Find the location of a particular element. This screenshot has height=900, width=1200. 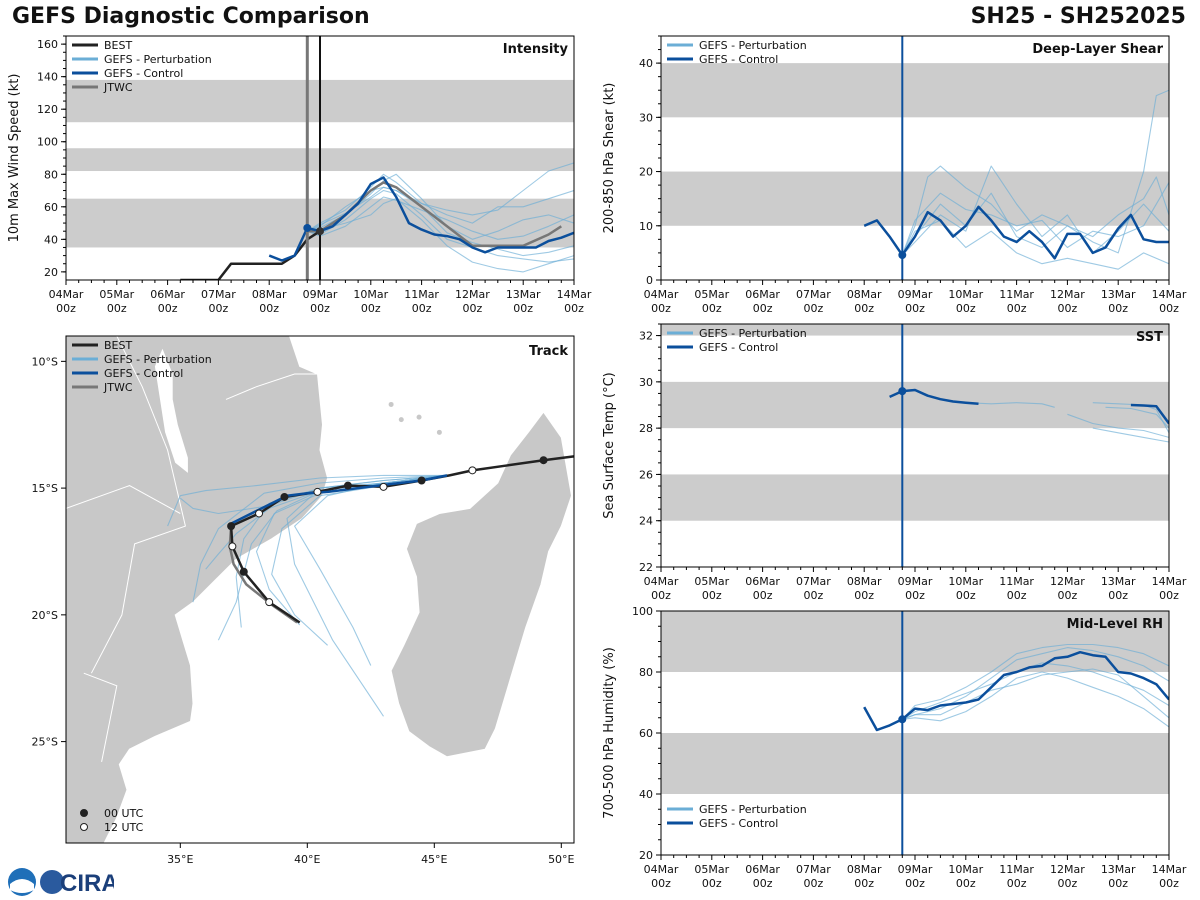

track-line-gefs-perturbation is located at coordinates (307, 500).